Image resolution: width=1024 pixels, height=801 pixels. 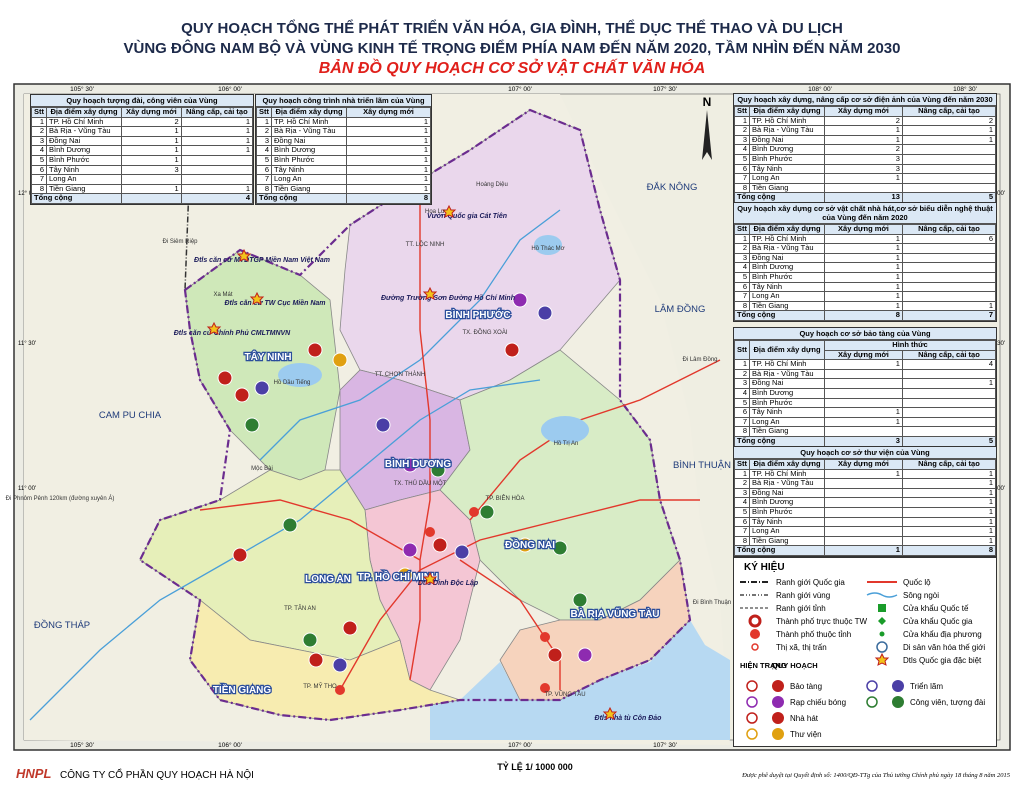 I want to click on legend-label: Ranh giới vùng, so click(x=803, y=595).